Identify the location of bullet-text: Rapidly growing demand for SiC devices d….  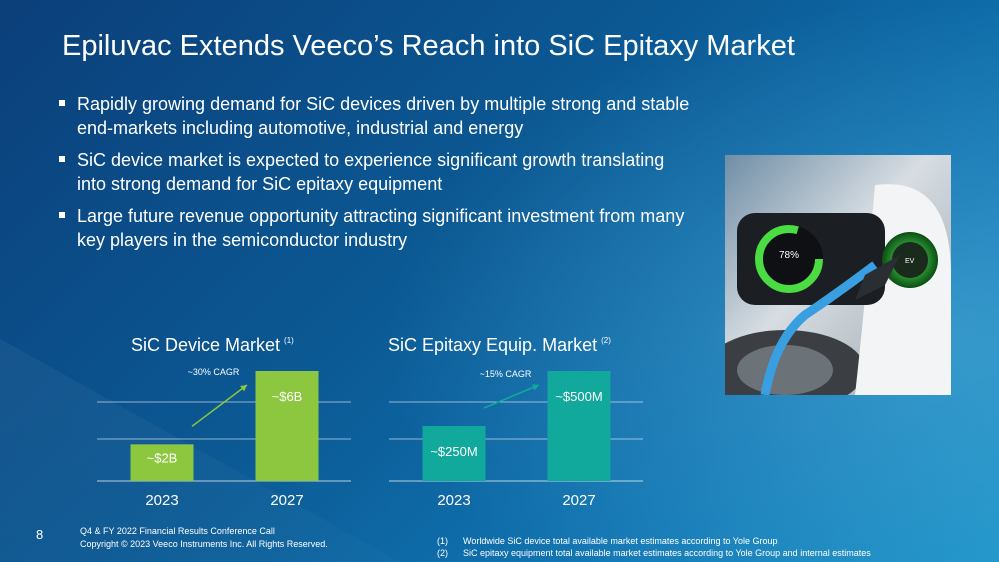
(383, 116).